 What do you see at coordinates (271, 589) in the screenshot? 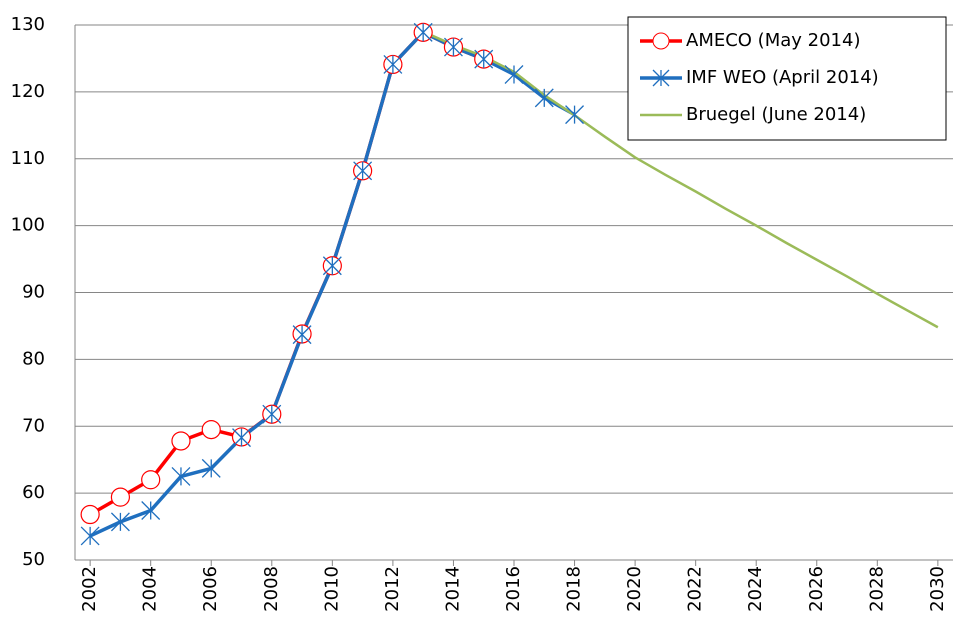
I see `x-tick-label: 2008` at bounding box center [271, 589].